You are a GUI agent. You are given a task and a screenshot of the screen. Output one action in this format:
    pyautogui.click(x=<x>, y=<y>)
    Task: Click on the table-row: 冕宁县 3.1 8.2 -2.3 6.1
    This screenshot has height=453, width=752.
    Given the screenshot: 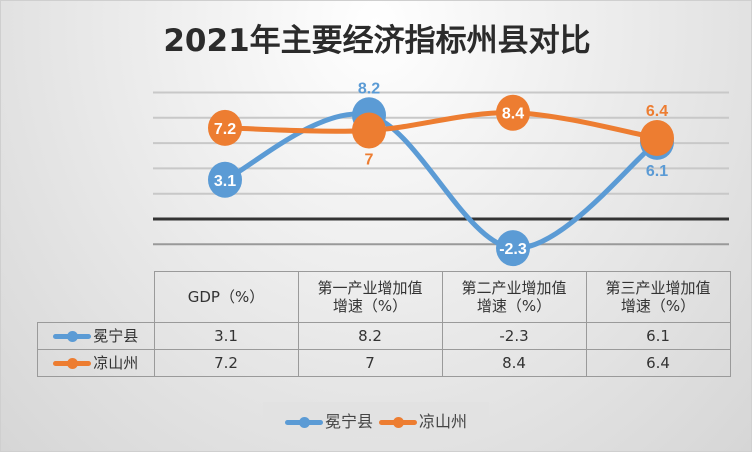 What is the action you would take?
    pyautogui.click(x=384, y=336)
    